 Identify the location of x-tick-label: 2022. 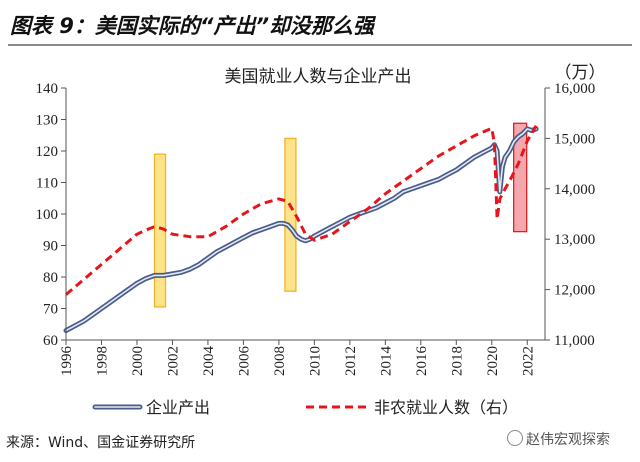
(528, 361).